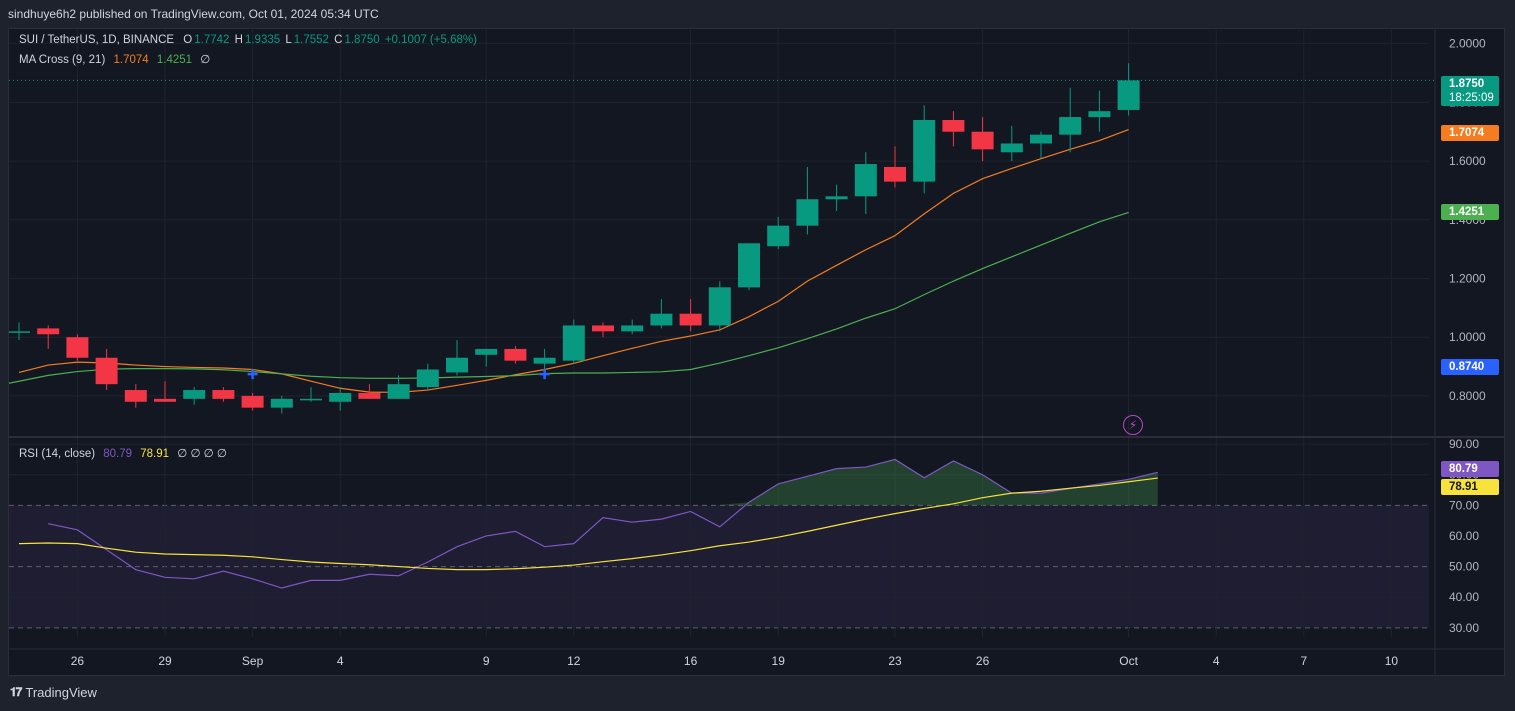  I want to click on time-tick-label: Oct, so click(1128, 661).